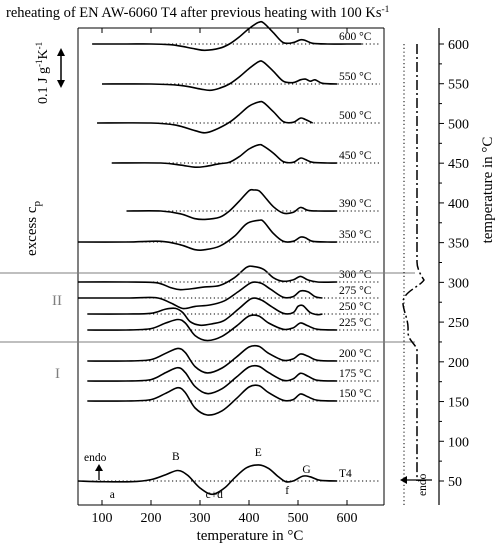 Image resolution: width=502 pixels, height=550 pixels. What do you see at coordinates (207, 278) in the screenshot?
I see `dsc-curve-300C` at bounding box center [207, 278].